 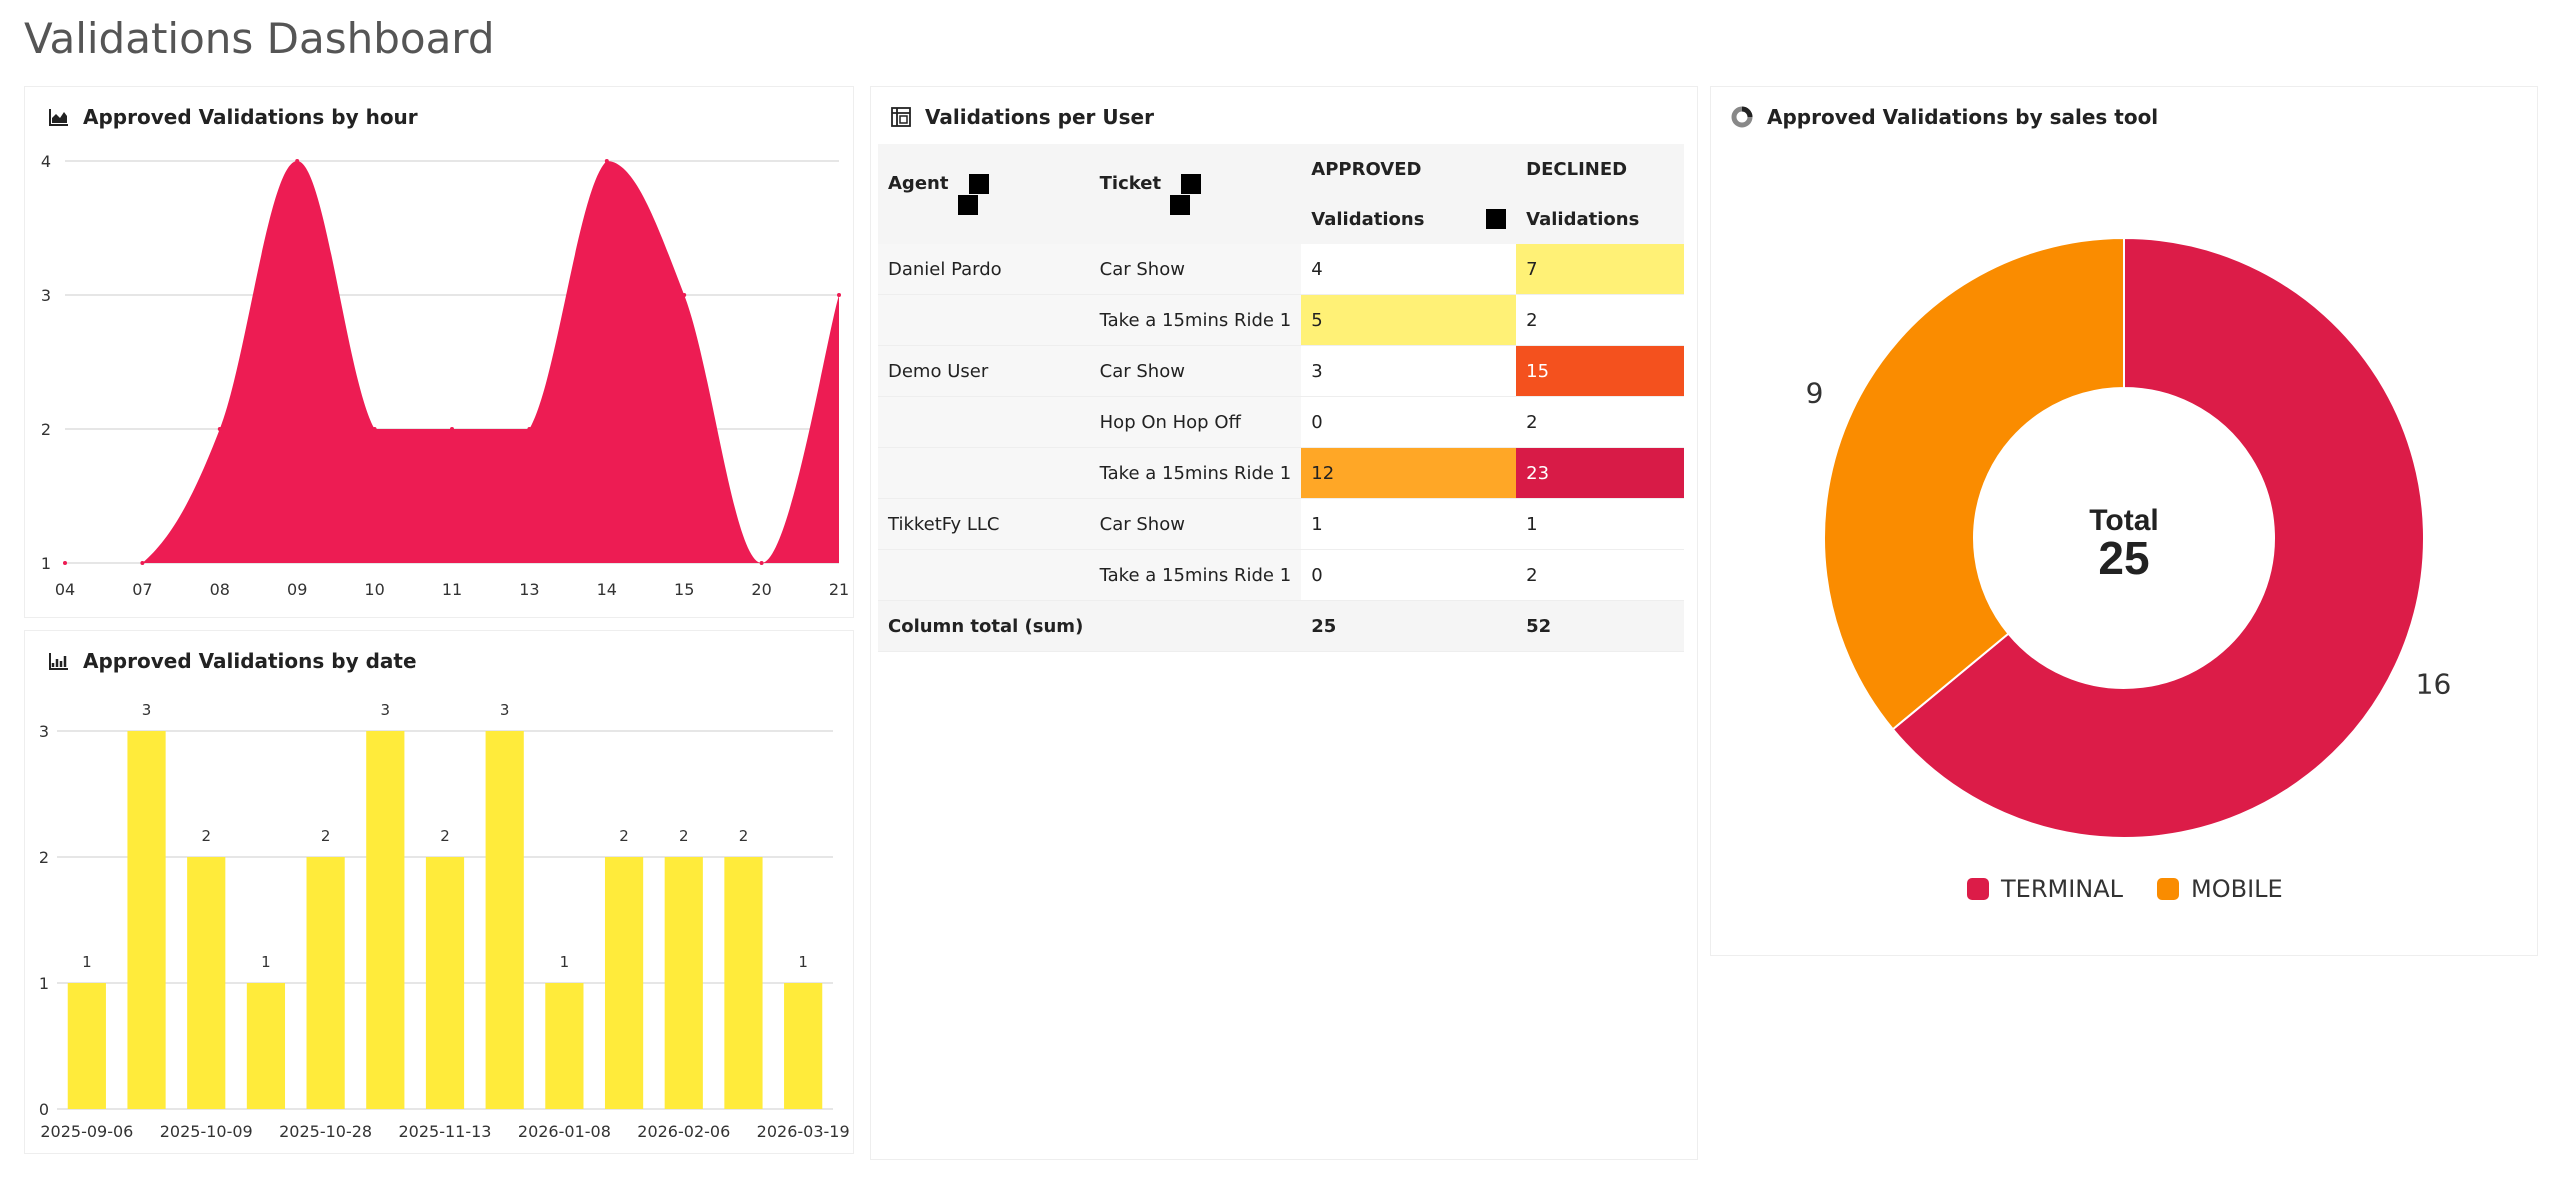 What do you see at coordinates (2434, 684) in the screenshot?
I see `slice-value-label: 16` at bounding box center [2434, 684].